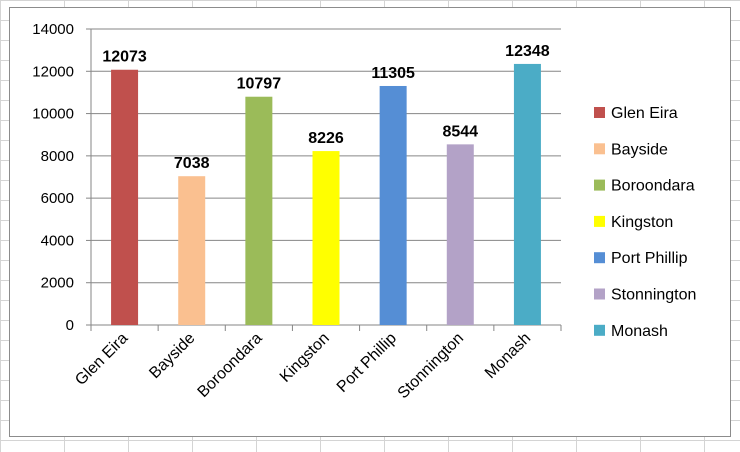  I want to click on data-label: 11305, so click(393, 73).